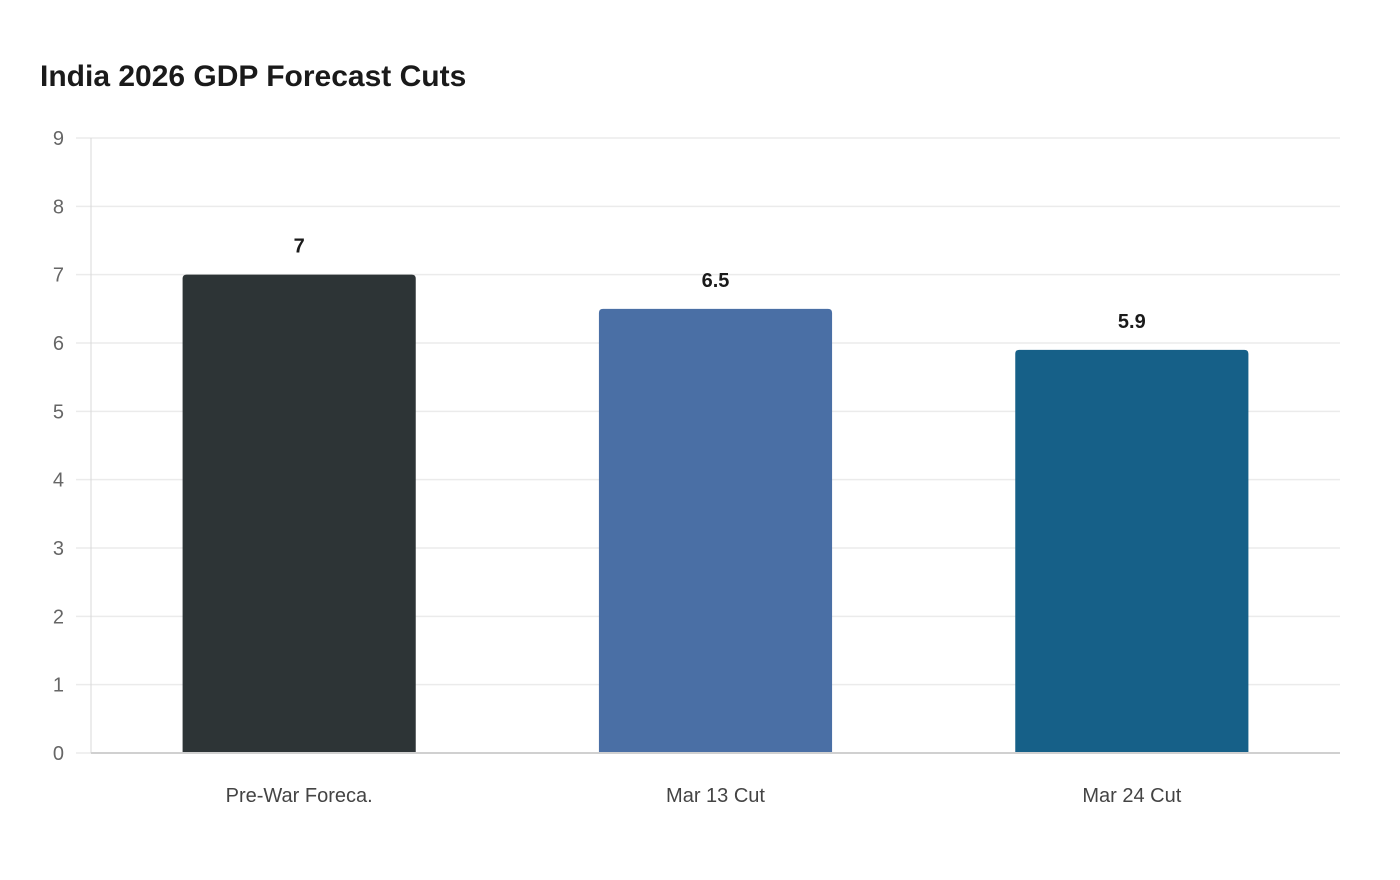 The width and height of the screenshot is (1400, 880). What do you see at coordinates (58, 686) in the screenshot?
I see `y-tick-label: 1` at bounding box center [58, 686].